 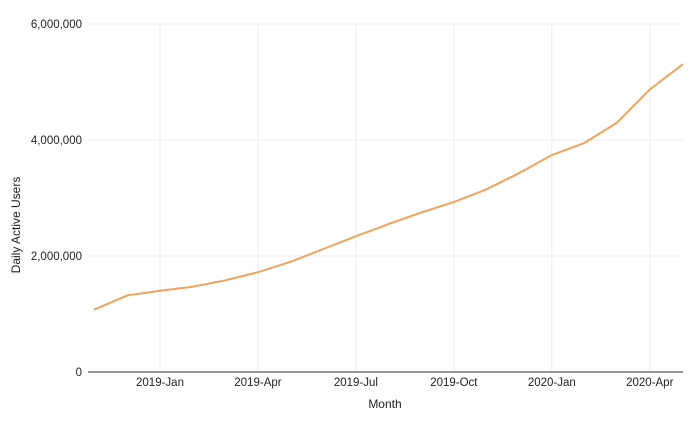 What do you see at coordinates (257, 383) in the screenshot?
I see `x-tick-label: 2019-Apr` at bounding box center [257, 383].